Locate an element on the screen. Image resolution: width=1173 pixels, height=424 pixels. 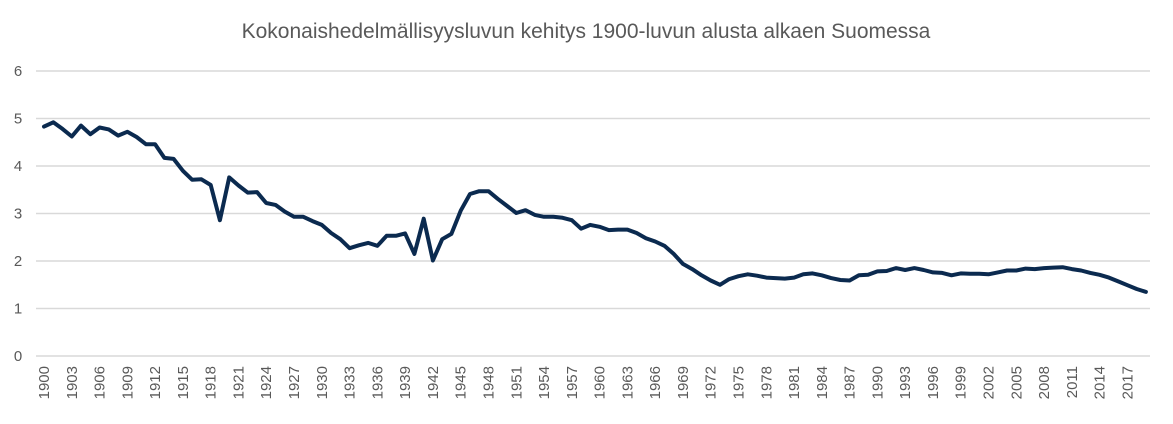
x-tick-label: 2002 is located at coordinates (989, 382).